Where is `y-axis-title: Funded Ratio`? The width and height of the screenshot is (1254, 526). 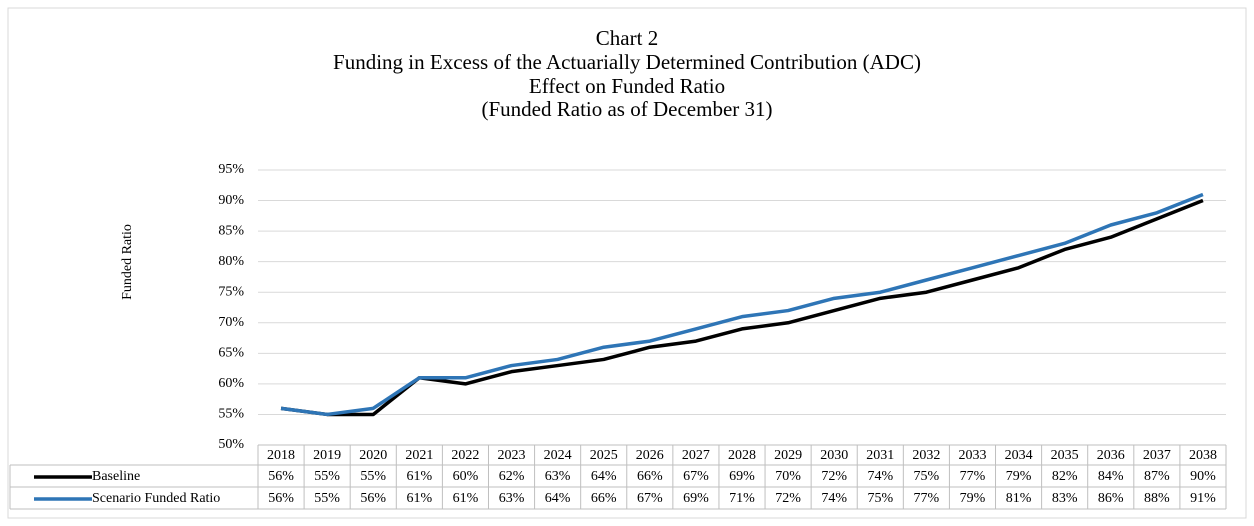 y-axis-title: Funded Ratio is located at coordinates (127, 262).